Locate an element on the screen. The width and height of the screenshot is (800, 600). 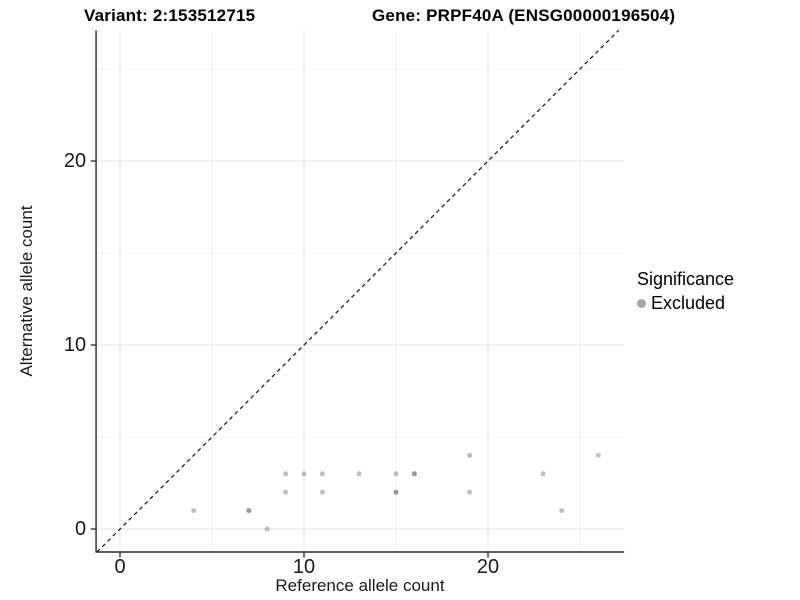
y-tick-label-10: 10 is located at coordinates (75, 345).